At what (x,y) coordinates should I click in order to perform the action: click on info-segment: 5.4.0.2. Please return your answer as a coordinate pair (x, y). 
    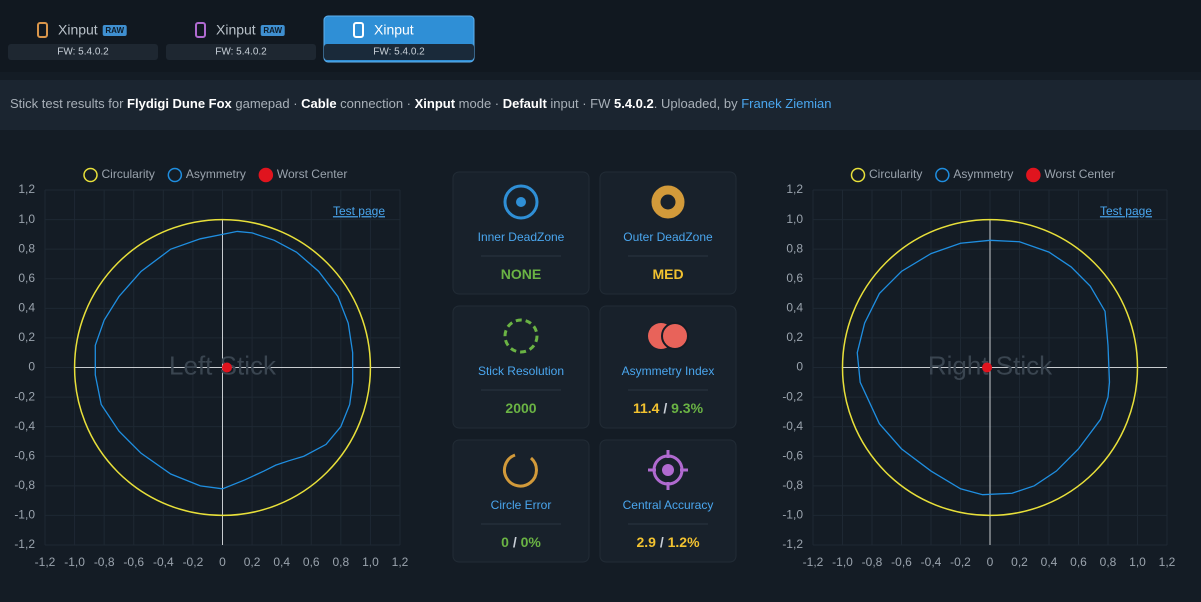
    Looking at the image, I should click on (634, 103).